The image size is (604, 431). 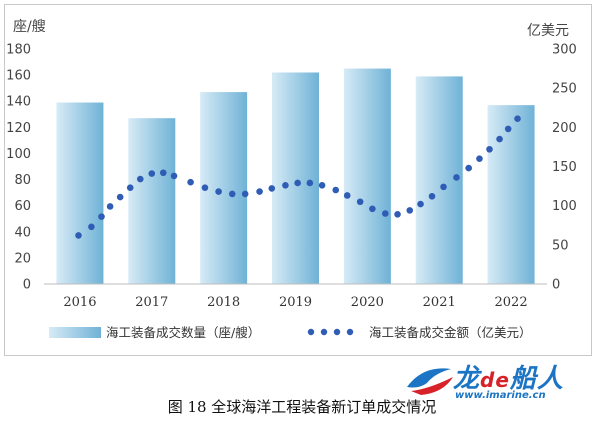 What do you see at coordinates (295, 178) in the screenshot?
I see `bar-2019` at bounding box center [295, 178].